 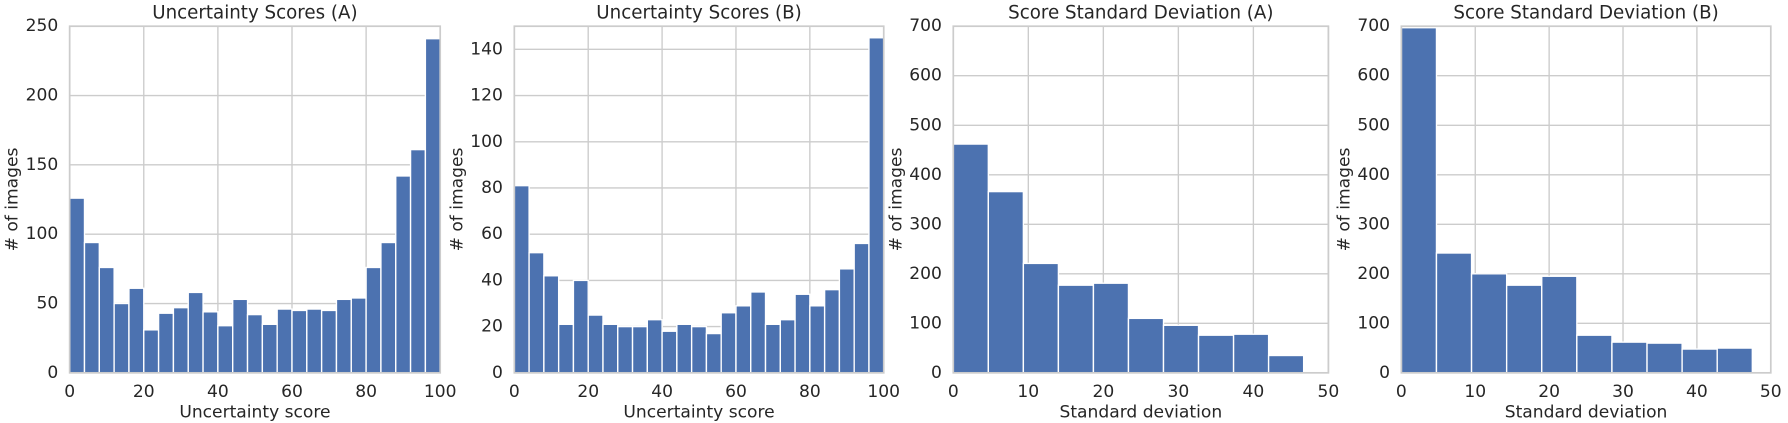 What do you see at coordinates (486, 96) in the screenshot?
I see `y-tick-label: 120` at bounding box center [486, 96].